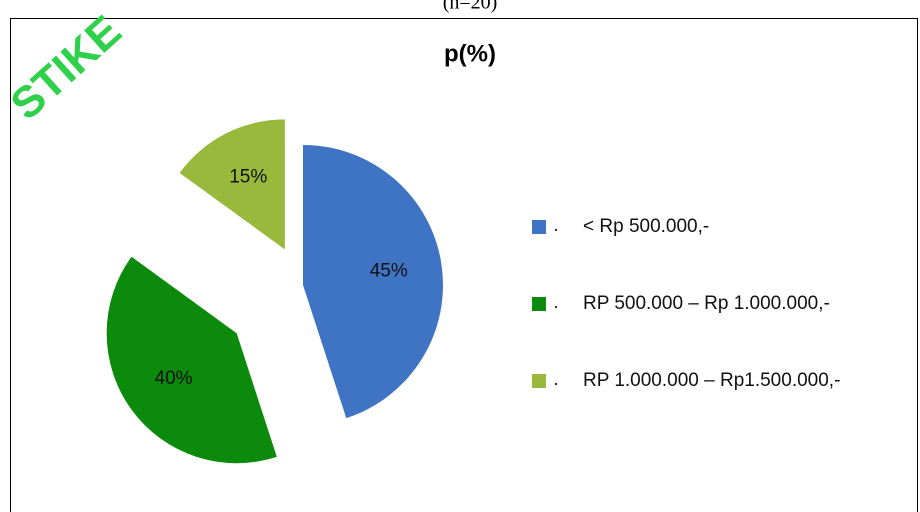 The height and width of the screenshot is (512, 920). Describe the element at coordinates (389, 270) in the screenshot. I see `data-label: 45%` at that location.